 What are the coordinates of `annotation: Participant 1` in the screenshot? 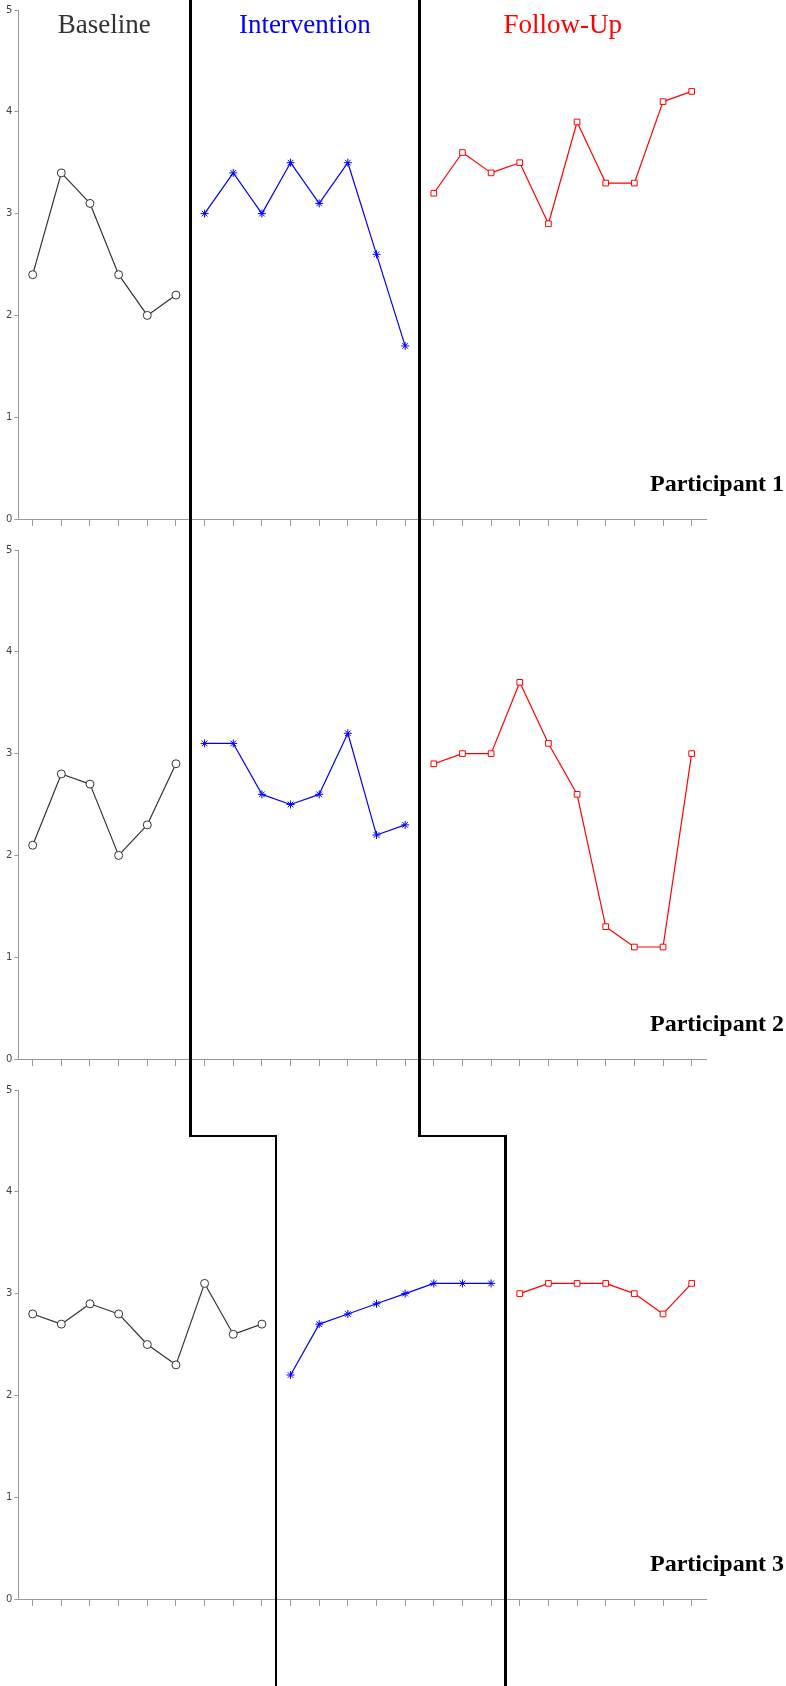 It's located at (717, 483).